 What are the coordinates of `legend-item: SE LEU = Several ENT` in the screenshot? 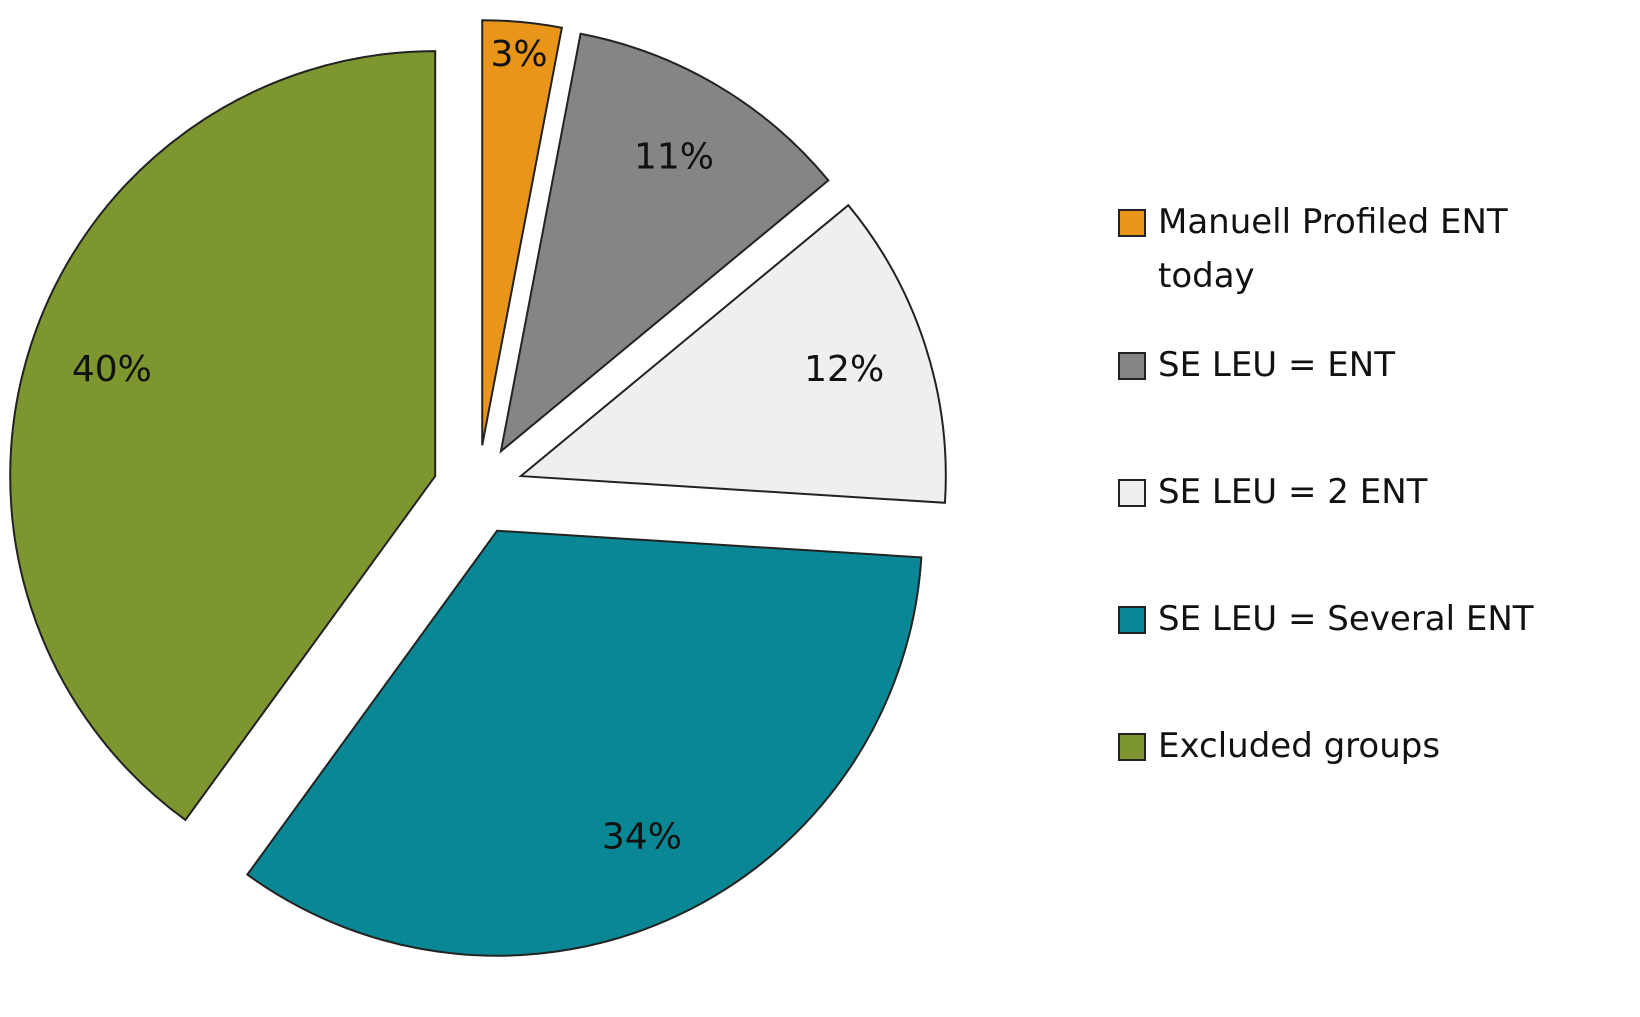 It's located at (1368, 655).